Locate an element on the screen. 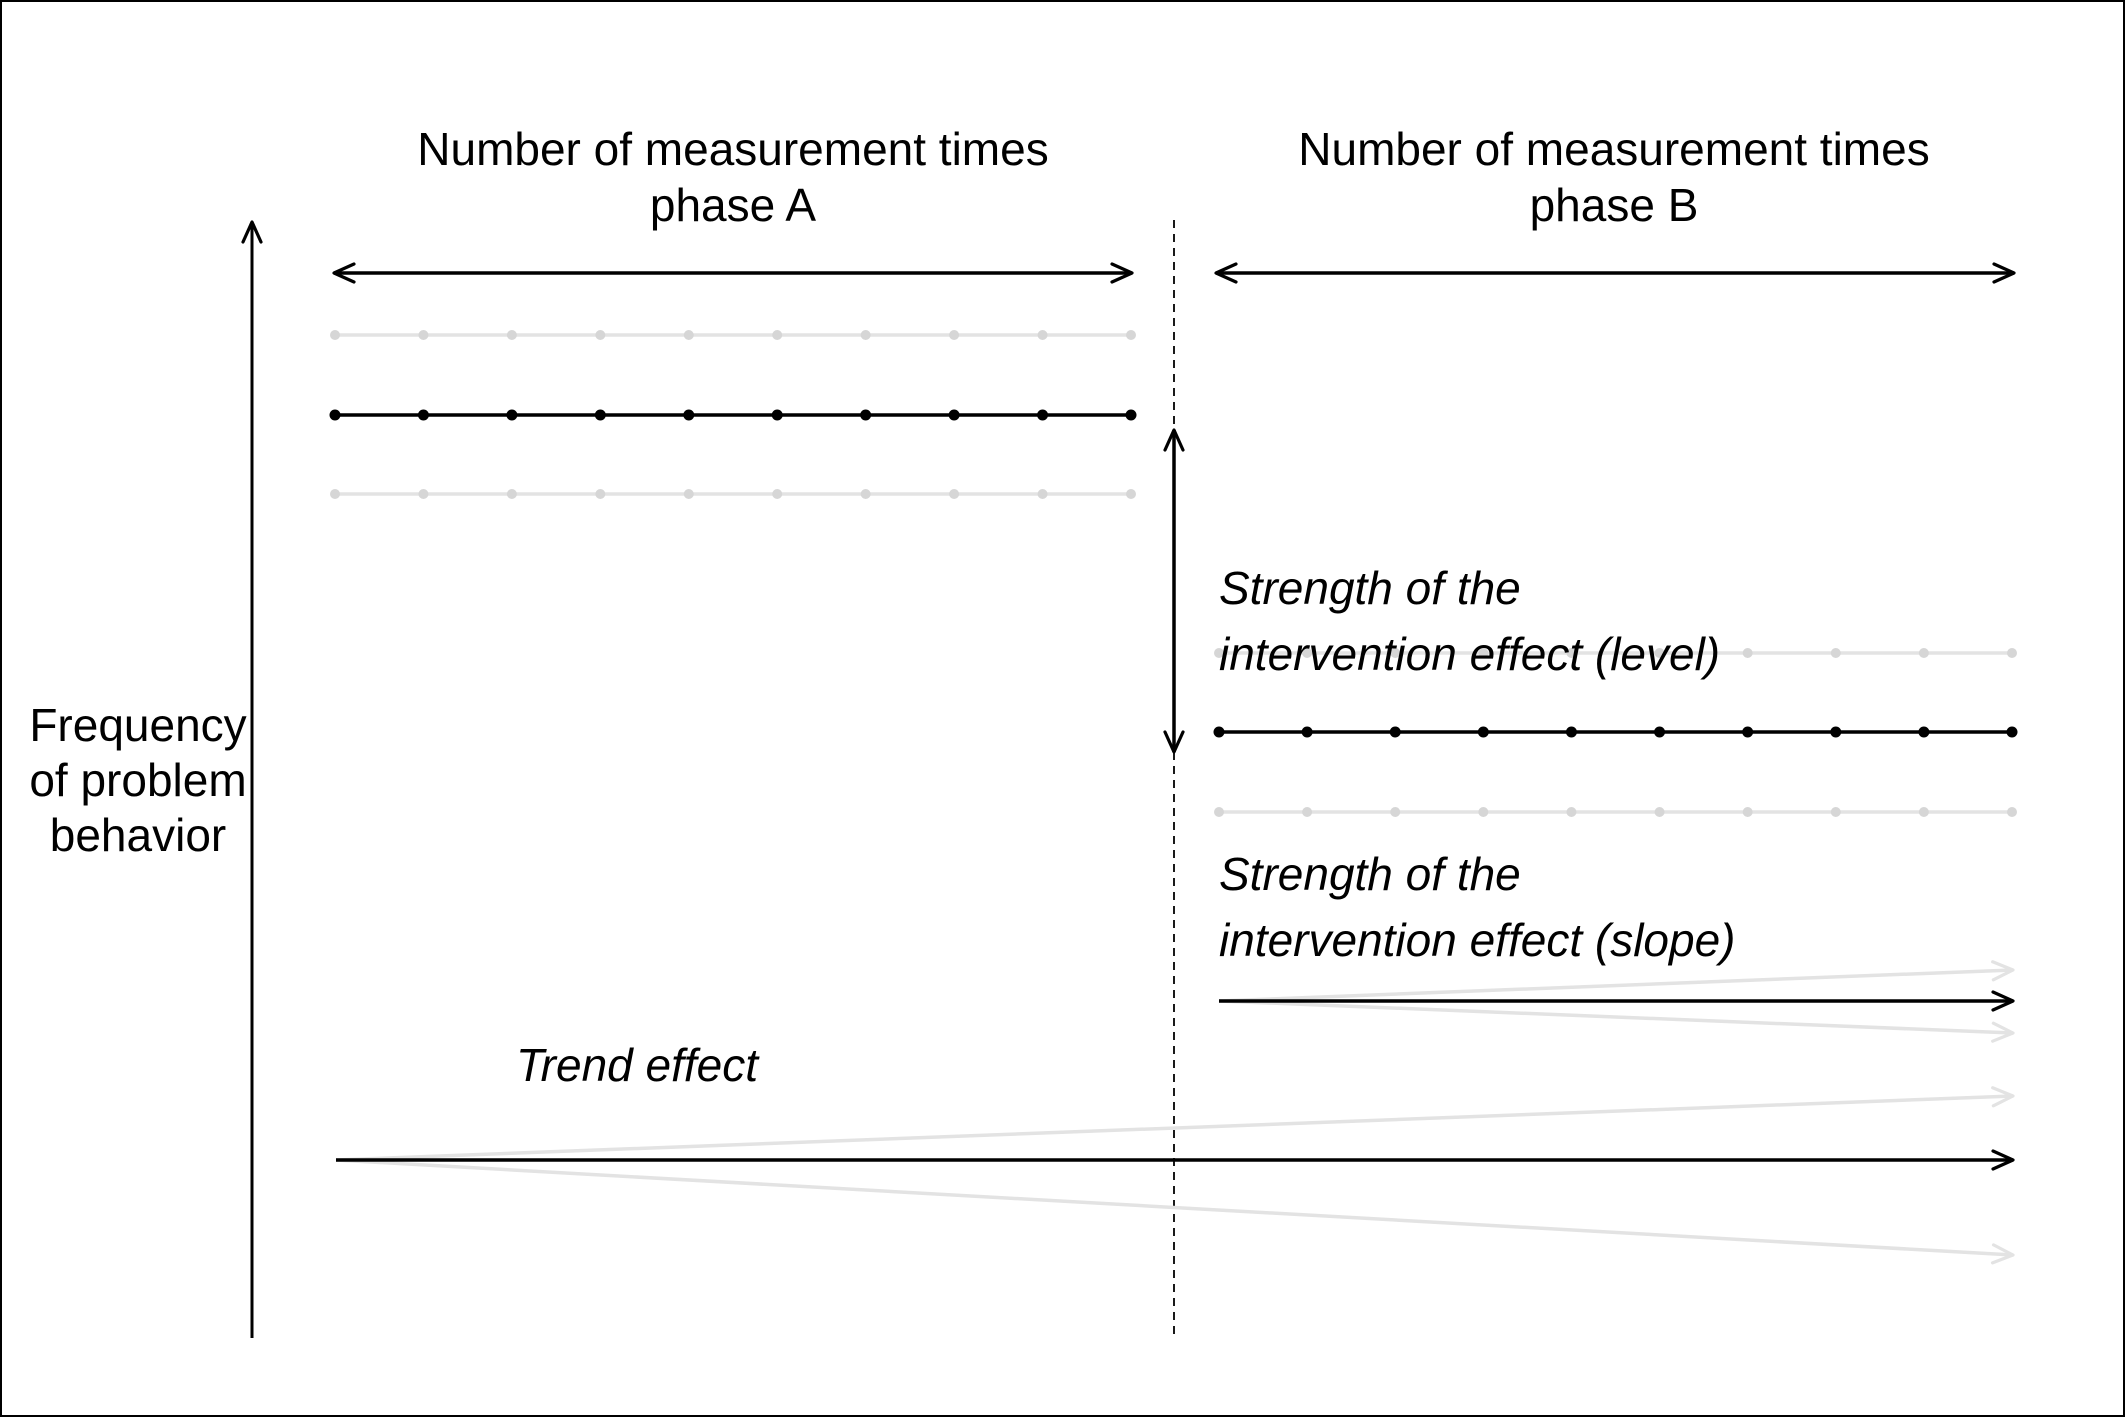 This screenshot has height=1417, width=2125. phase-b-label-line2: phase B is located at coordinates (1614, 205).